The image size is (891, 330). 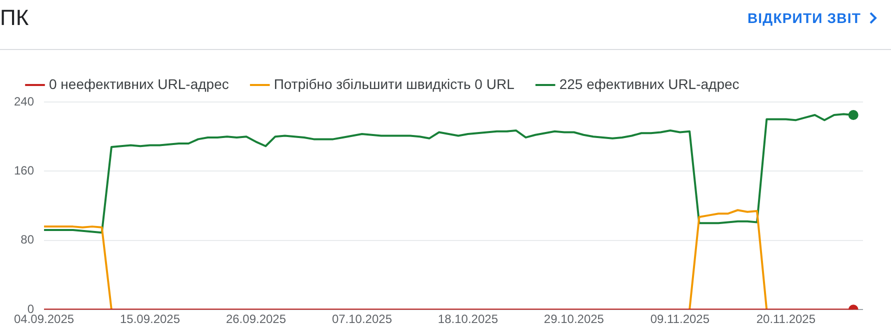 What do you see at coordinates (786, 319) in the screenshot?
I see `x-tick-label: 20.11.2025` at bounding box center [786, 319].